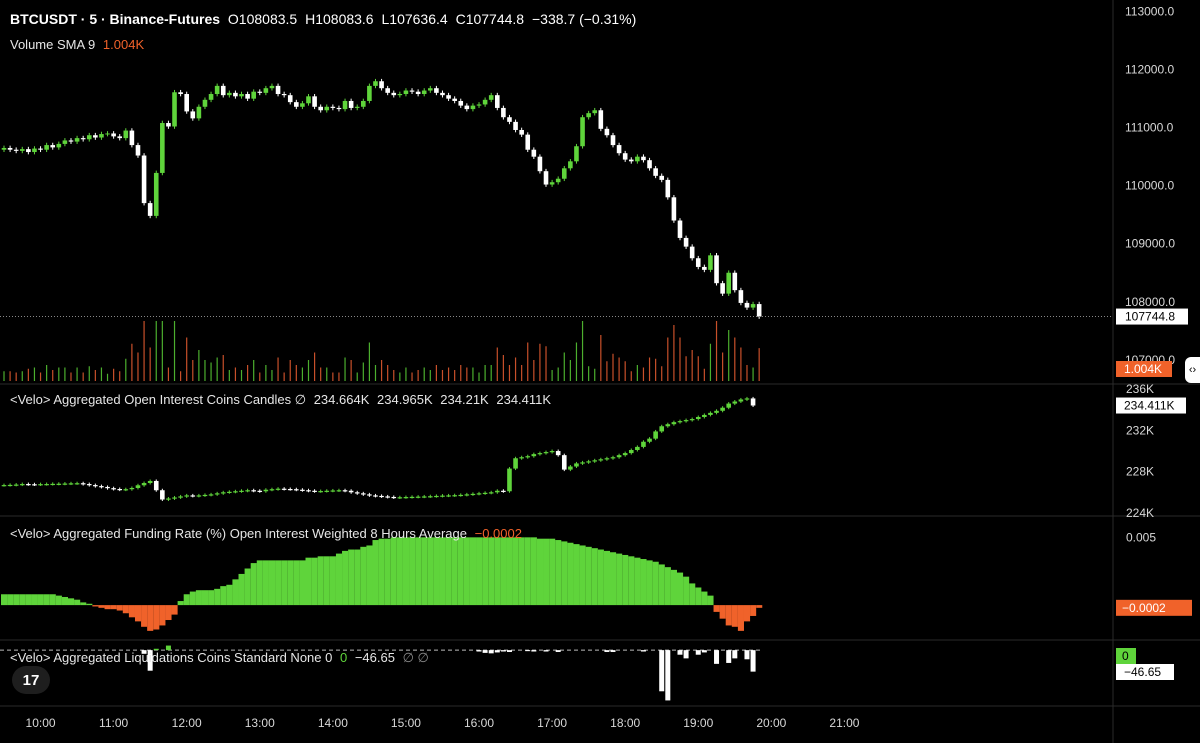  Describe the element at coordinates (552, 723) in the screenshot. I see `time-tick-label: 17:00` at that location.